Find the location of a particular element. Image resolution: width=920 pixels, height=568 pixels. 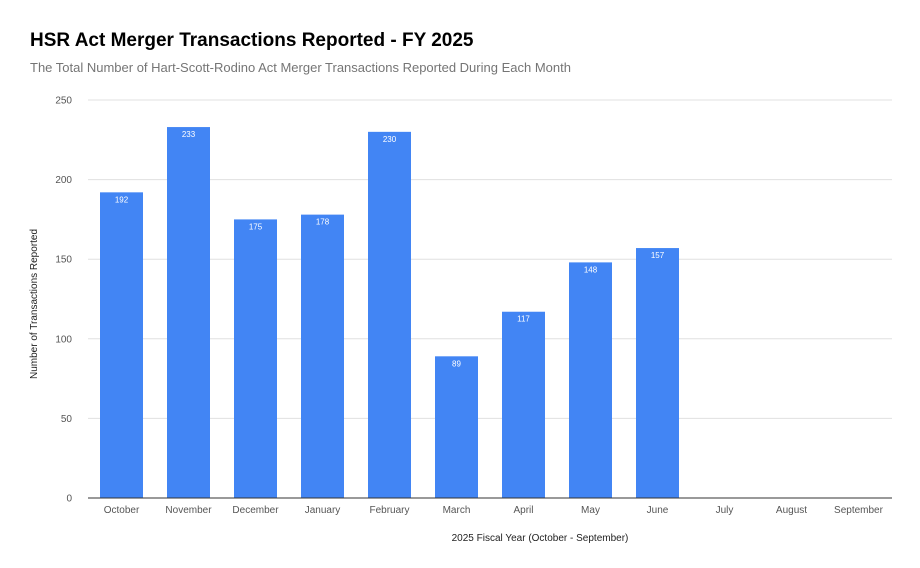

x-tick-label: January is located at coordinates (323, 510).